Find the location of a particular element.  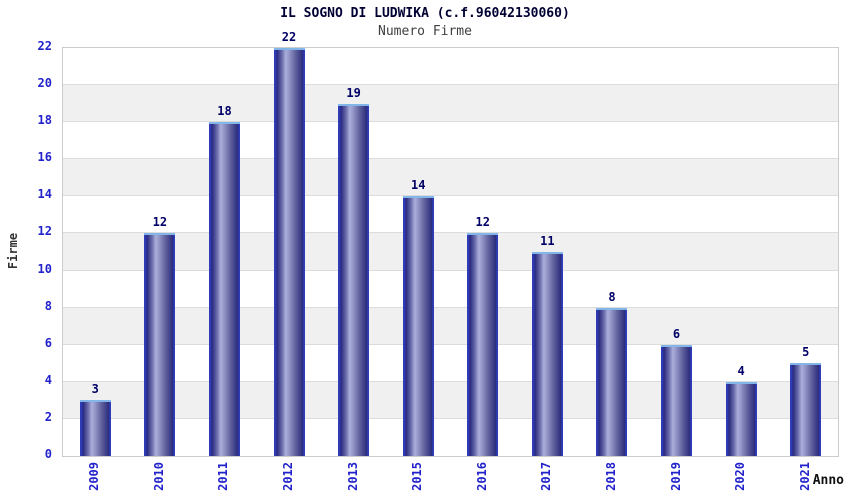

y-tick-label: 22 is located at coordinates (44, 46).